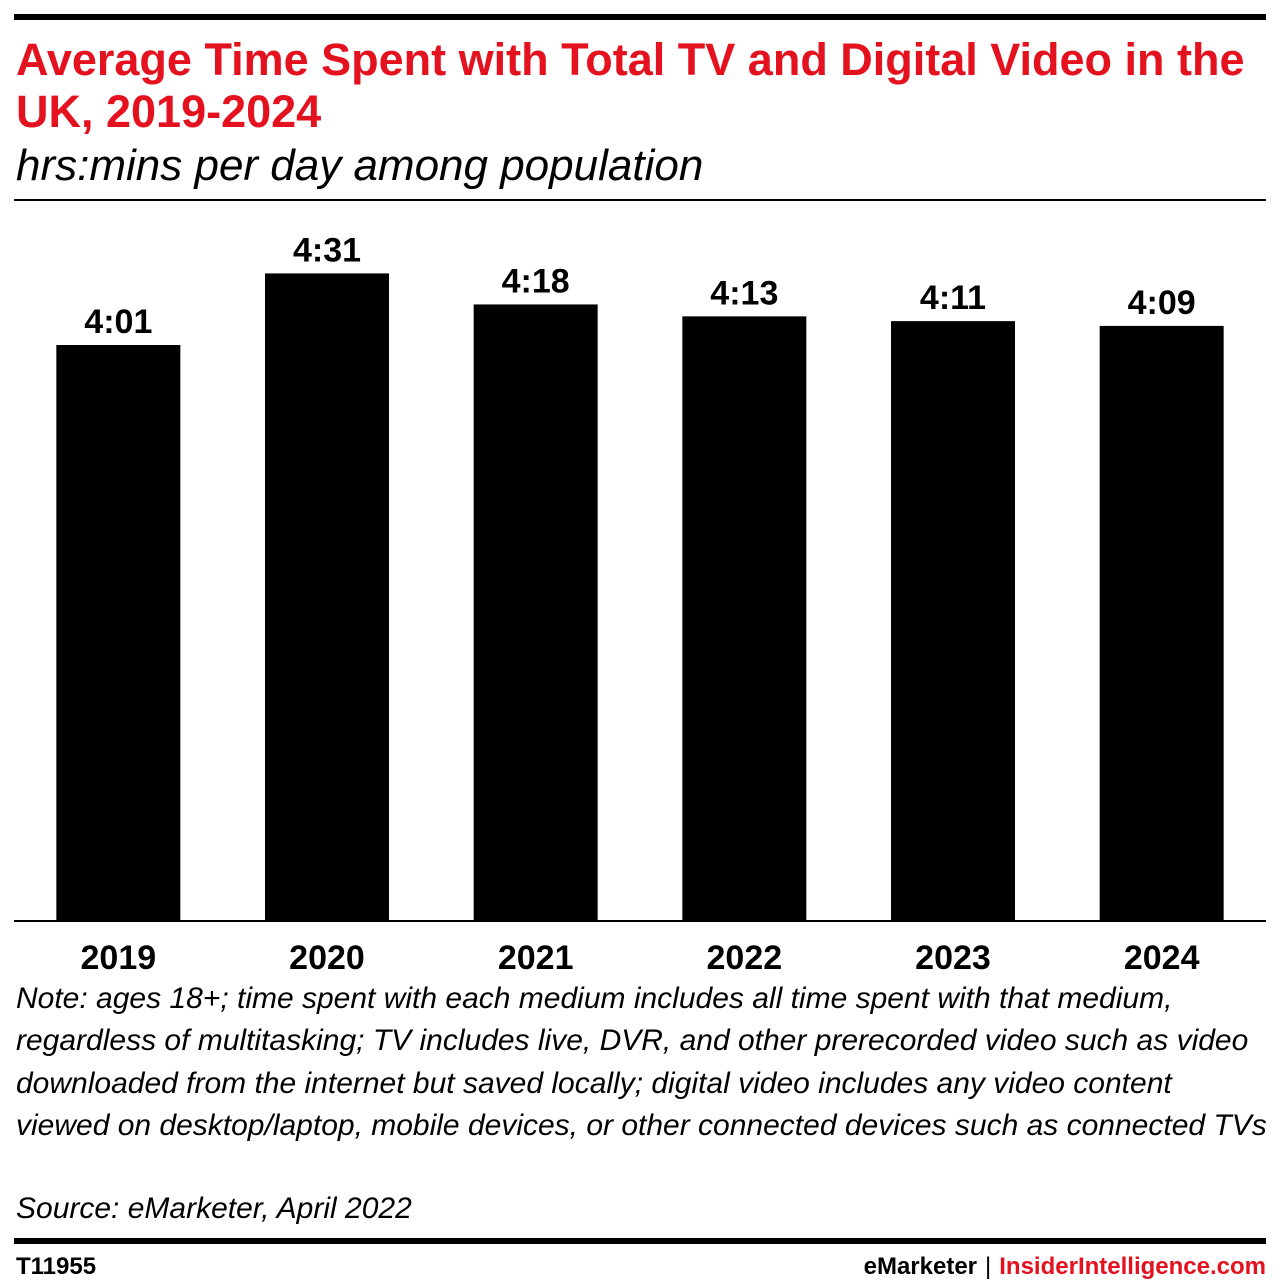 This screenshot has height=1284, width=1280. I want to click on top-rule, so click(640, 17).